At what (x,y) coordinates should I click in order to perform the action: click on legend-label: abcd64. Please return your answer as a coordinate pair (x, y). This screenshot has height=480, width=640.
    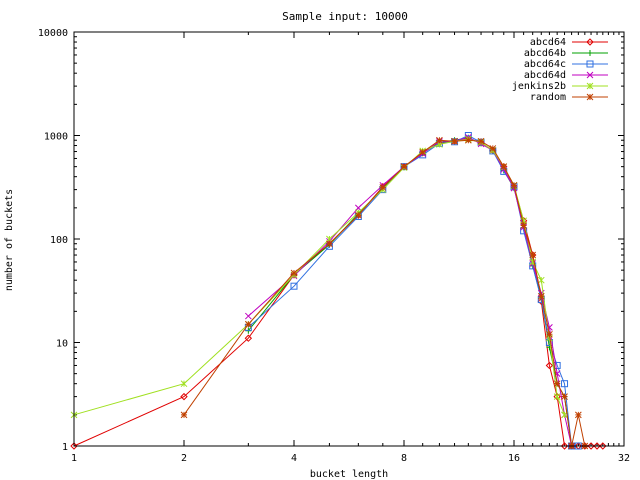
    Looking at the image, I should click on (548, 42).